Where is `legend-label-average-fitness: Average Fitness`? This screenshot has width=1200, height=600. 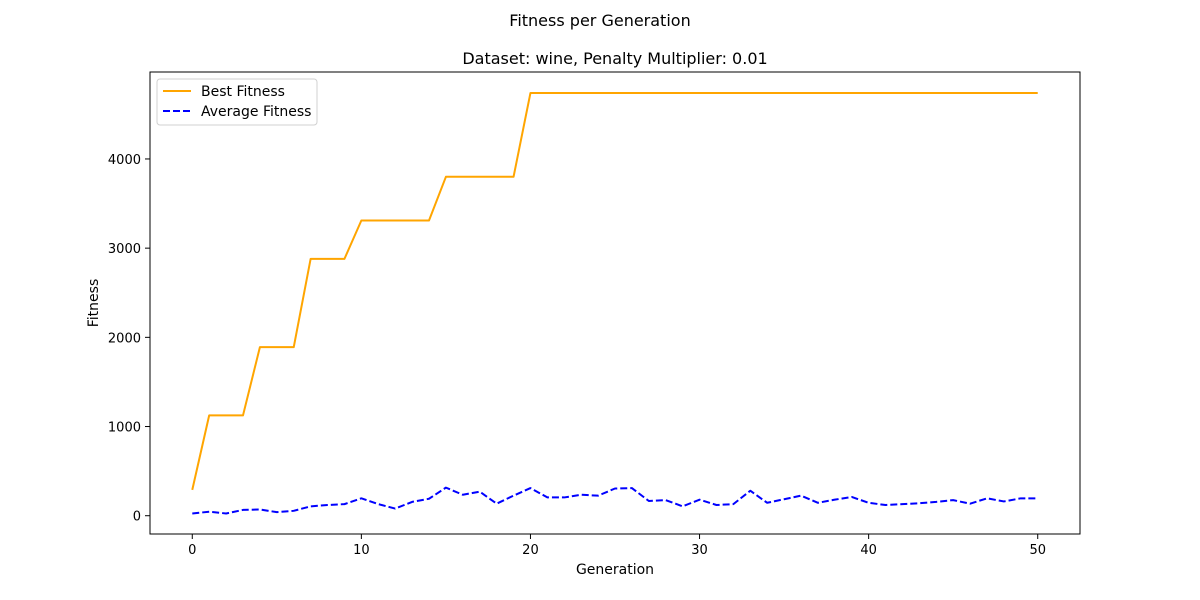
legend-label-average-fitness: Average Fitness is located at coordinates (256, 112).